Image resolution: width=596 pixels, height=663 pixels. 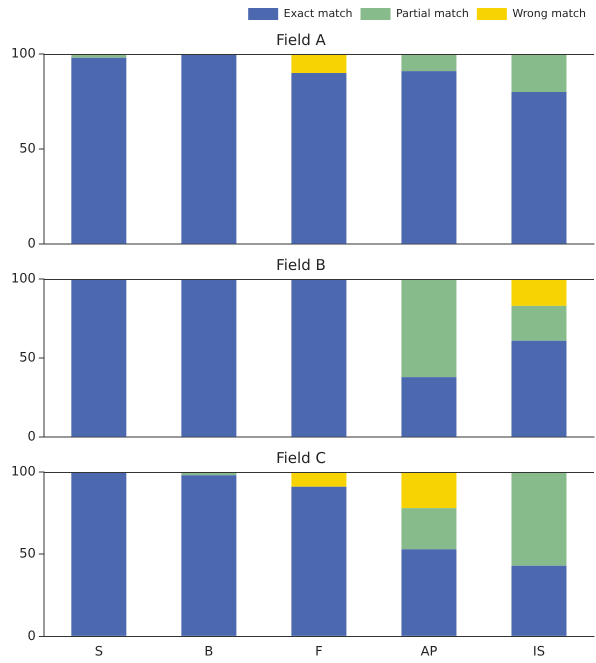 What do you see at coordinates (301, 457) in the screenshot?
I see `chart-title: Field C` at bounding box center [301, 457].